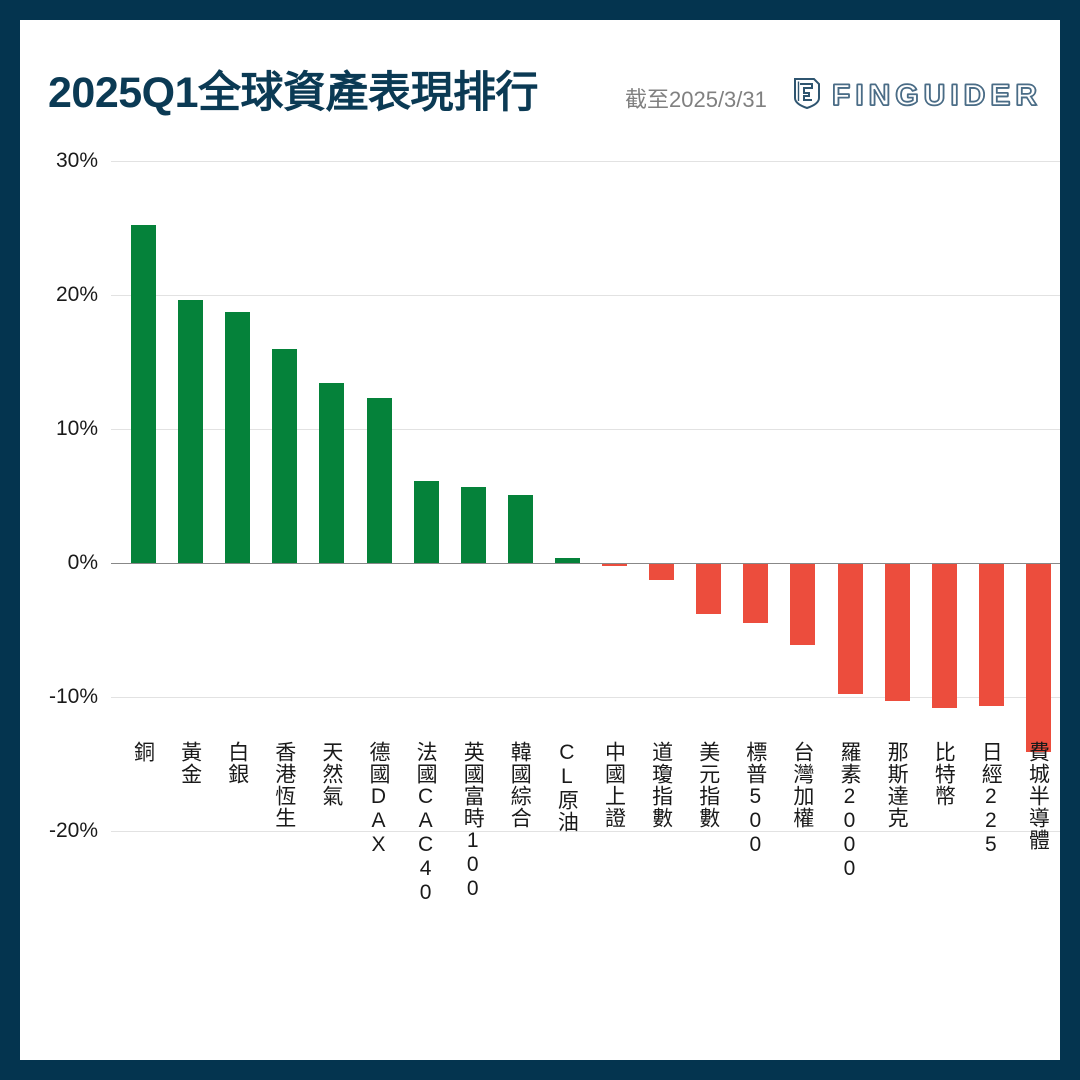 Image resolution: width=1080 pixels, height=1080 pixels. Describe the element at coordinates (331, 774) in the screenshot. I see `x-axis-tick-label: 天然氣` at that location.